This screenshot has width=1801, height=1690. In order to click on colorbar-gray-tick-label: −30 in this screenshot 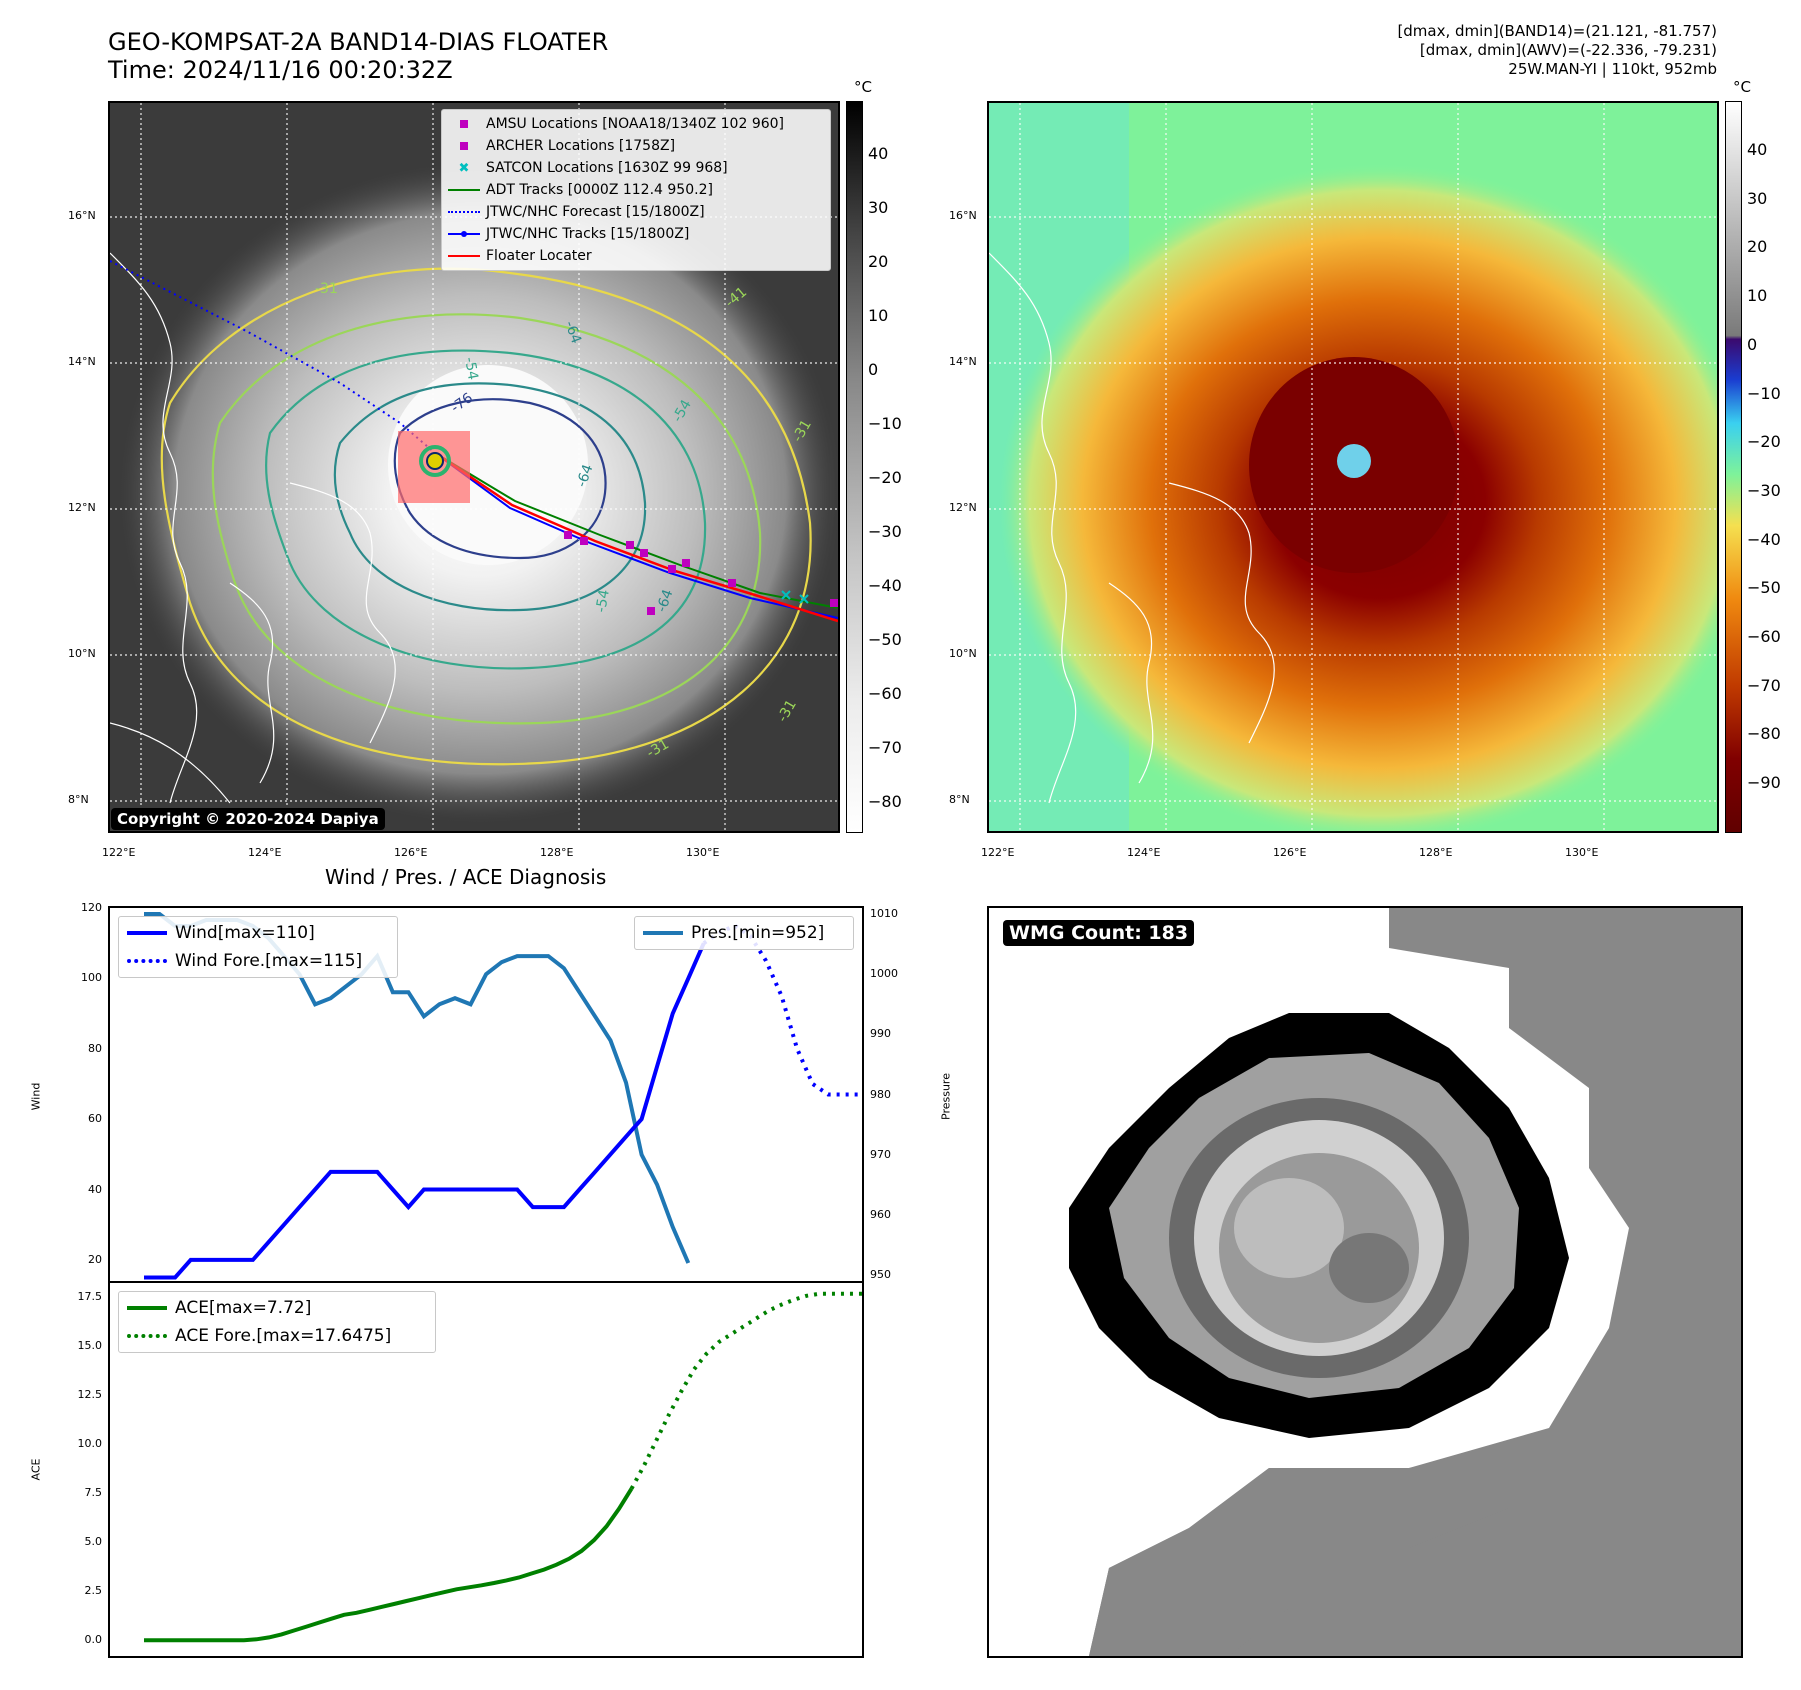, I will do `click(885, 531)`.